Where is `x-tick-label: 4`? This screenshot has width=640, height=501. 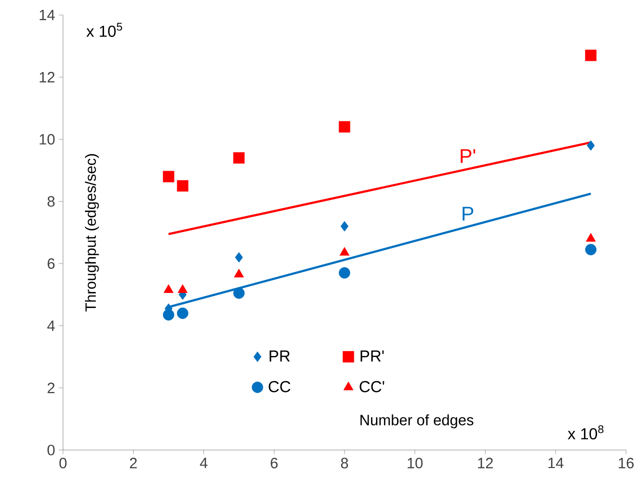 x-tick-label: 4 is located at coordinates (204, 463).